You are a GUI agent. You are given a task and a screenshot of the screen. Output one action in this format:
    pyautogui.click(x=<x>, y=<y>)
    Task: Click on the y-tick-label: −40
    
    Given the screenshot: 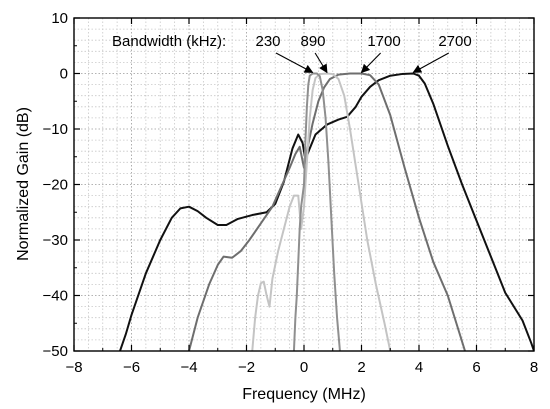 What is the action you would take?
    pyautogui.click(x=55, y=296)
    